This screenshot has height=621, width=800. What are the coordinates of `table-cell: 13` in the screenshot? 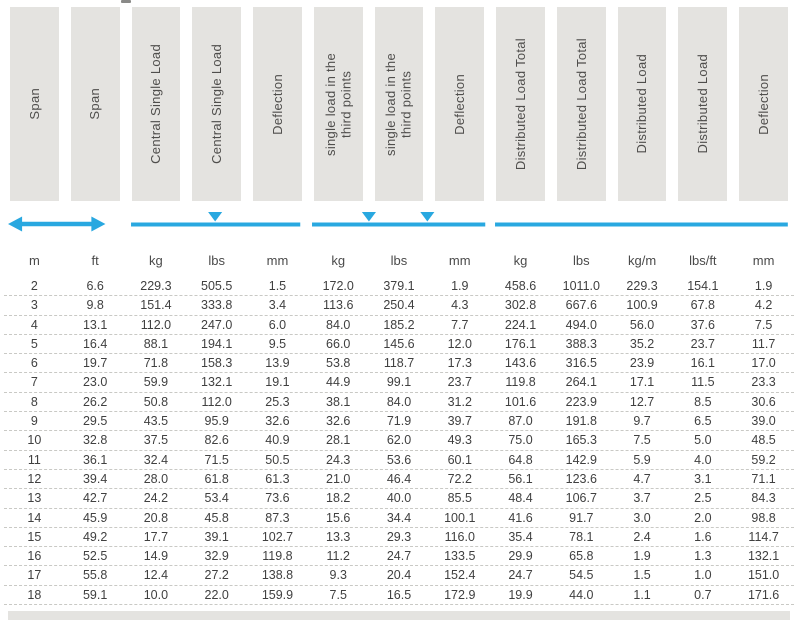 It's located at (34, 498).